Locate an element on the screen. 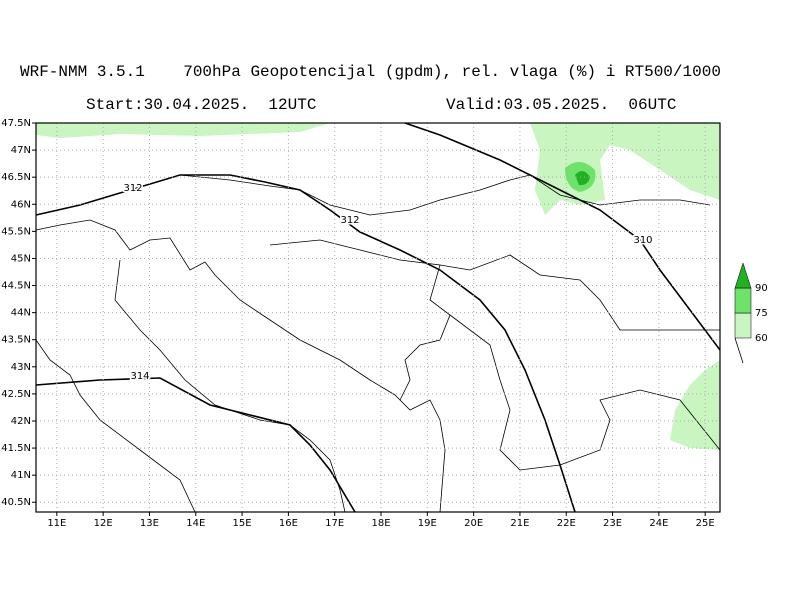 The image size is (800, 600). y-tick-label: 44N is located at coordinates (21, 313).